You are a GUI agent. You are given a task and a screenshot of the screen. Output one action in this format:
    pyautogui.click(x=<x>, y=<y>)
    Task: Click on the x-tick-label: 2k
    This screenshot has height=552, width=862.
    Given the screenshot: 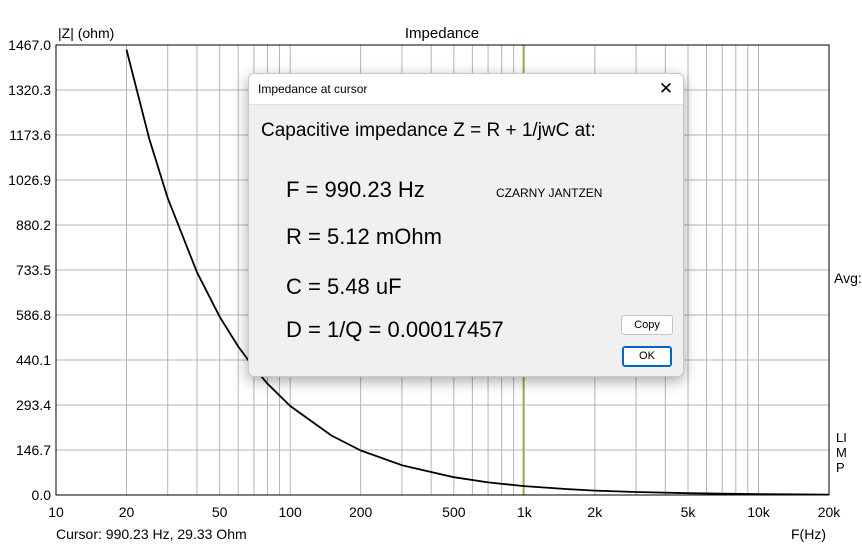 What is the action you would take?
    pyautogui.click(x=595, y=512)
    